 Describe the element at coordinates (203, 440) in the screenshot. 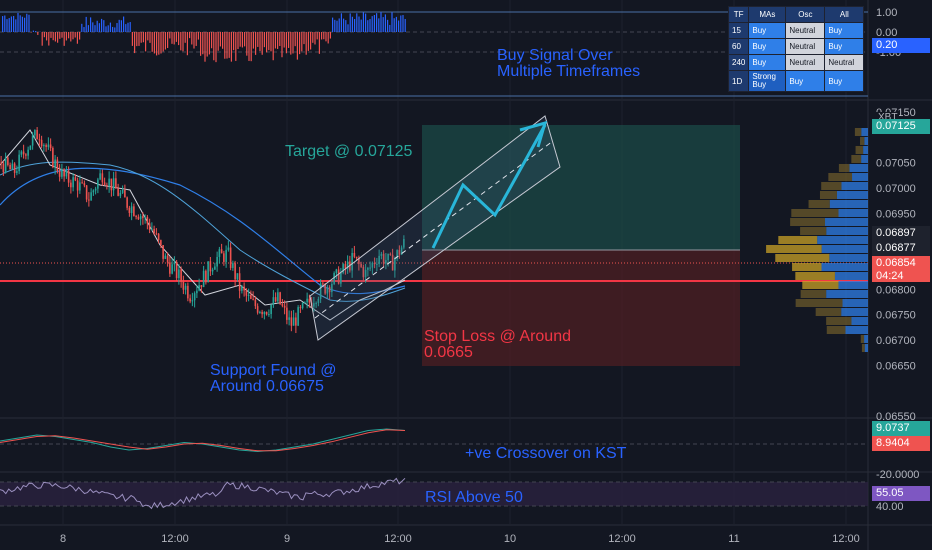

I see `kst-line` at that location.